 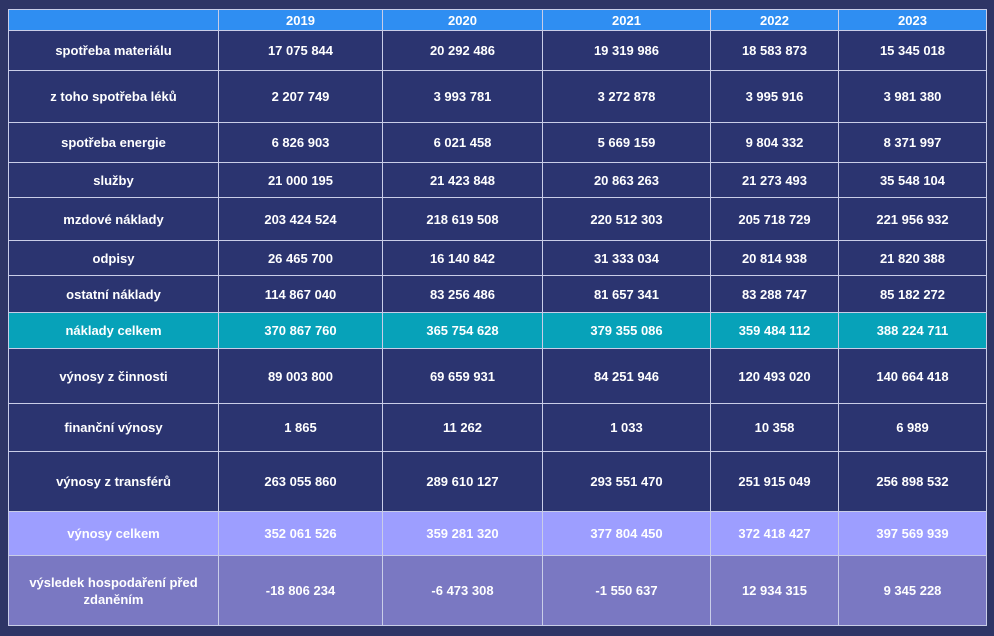 I want to click on table-cell: -18 806 234, so click(x=300, y=590).